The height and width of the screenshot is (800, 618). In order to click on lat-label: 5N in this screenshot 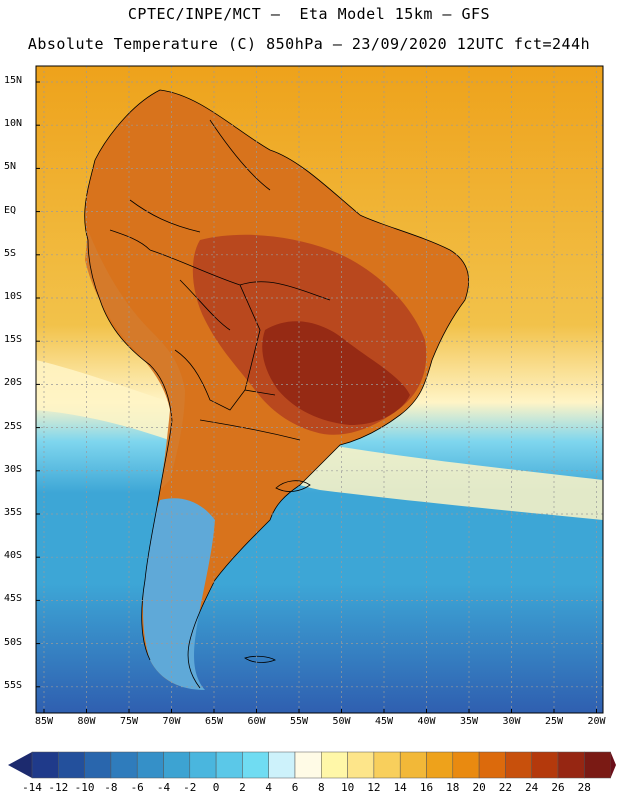, I will do `click(10, 167)`.